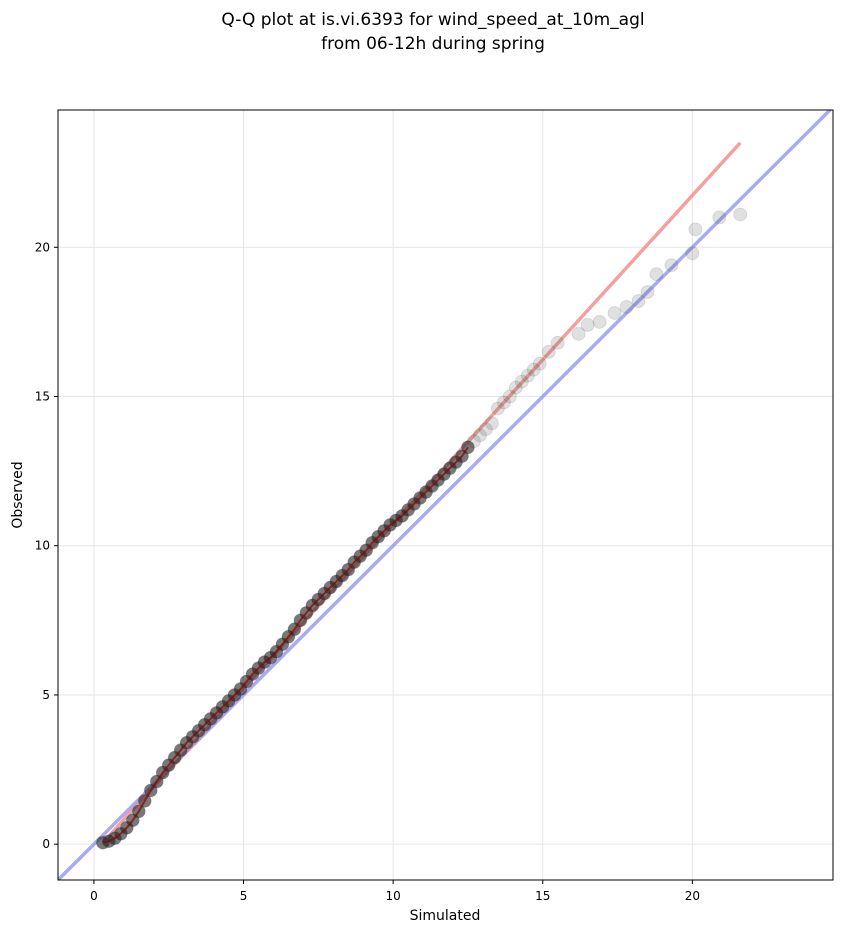 The image size is (843, 934). What do you see at coordinates (692, 896) in the screenshot?
I see `x-tick-label: 20` at bounding box center [692, 896].